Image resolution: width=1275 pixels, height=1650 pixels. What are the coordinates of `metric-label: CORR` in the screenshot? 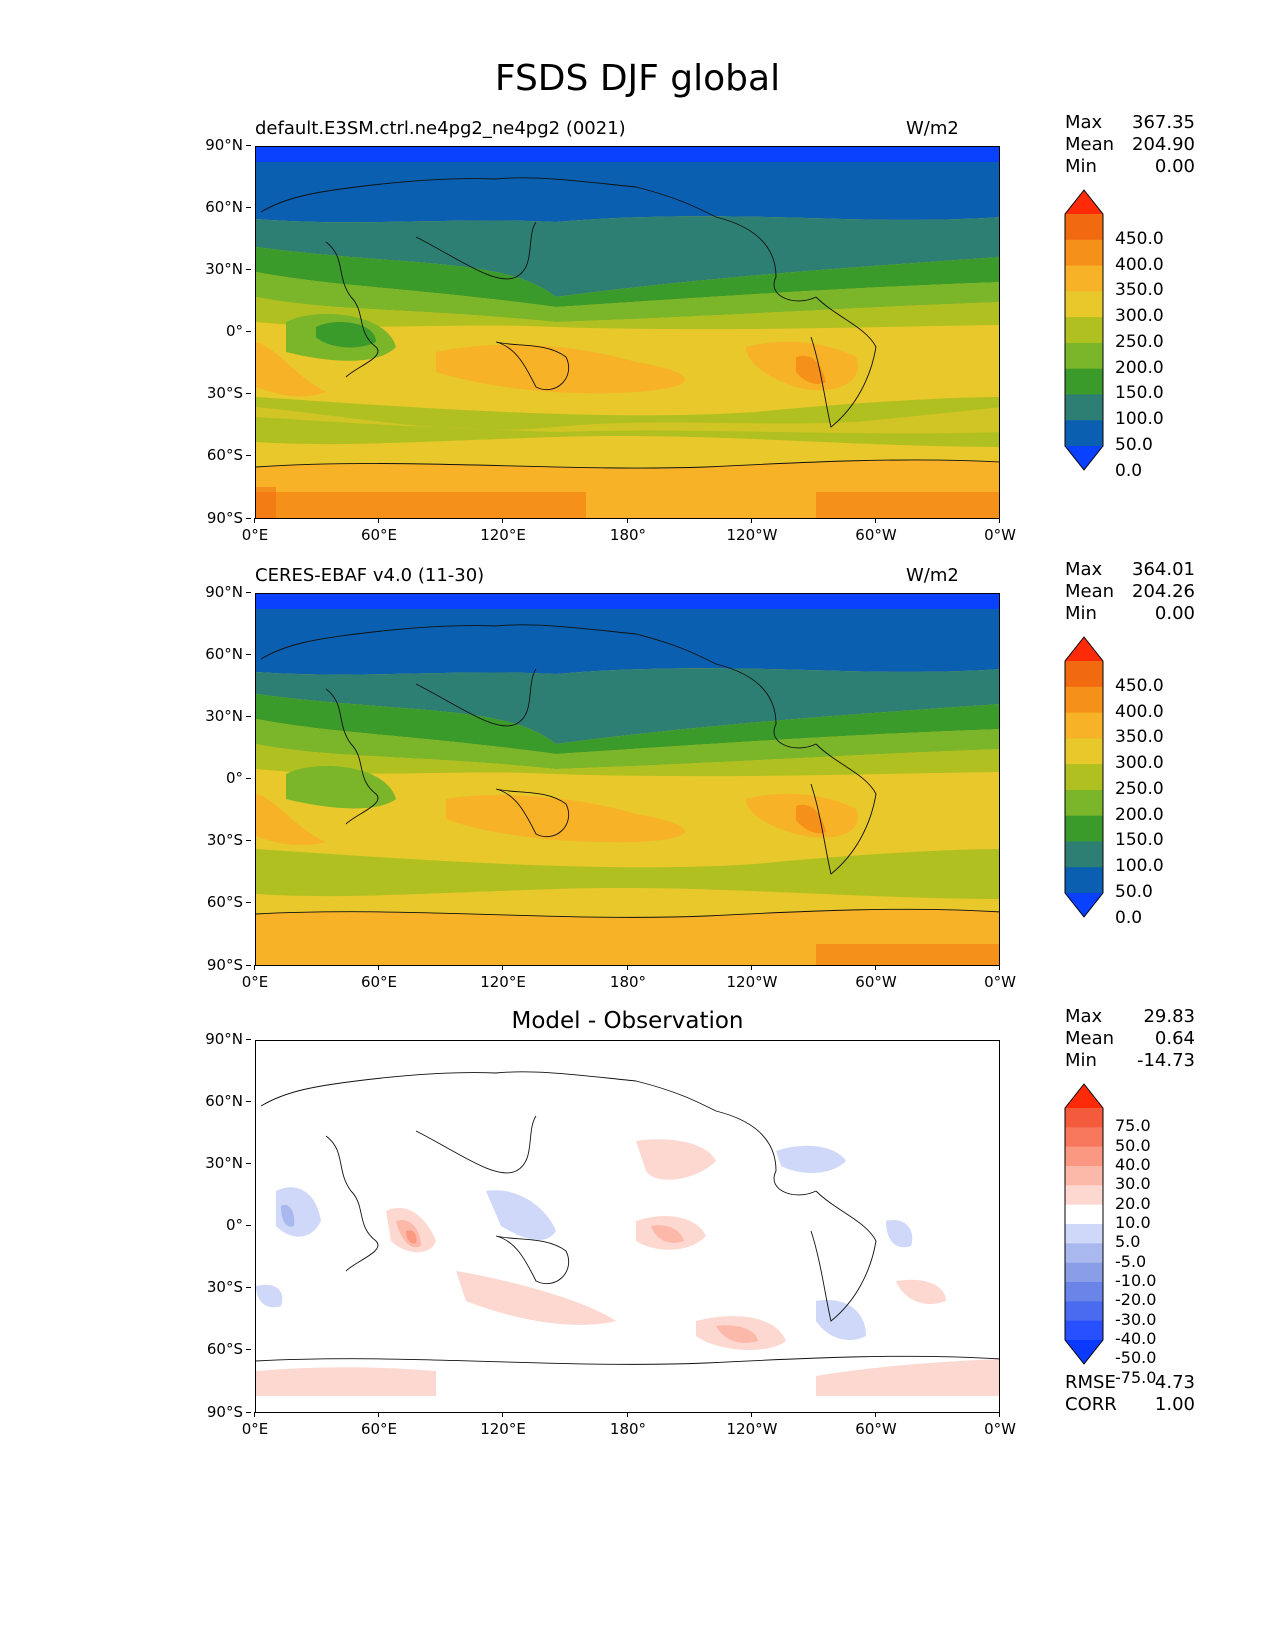 It's located at (1091, 1404).